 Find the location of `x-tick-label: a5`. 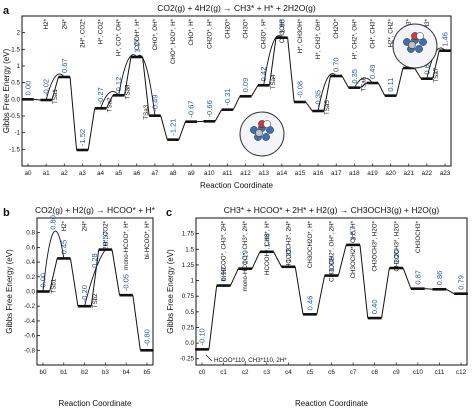

x-tick-label: a5 is located at coordinates (119, 173).